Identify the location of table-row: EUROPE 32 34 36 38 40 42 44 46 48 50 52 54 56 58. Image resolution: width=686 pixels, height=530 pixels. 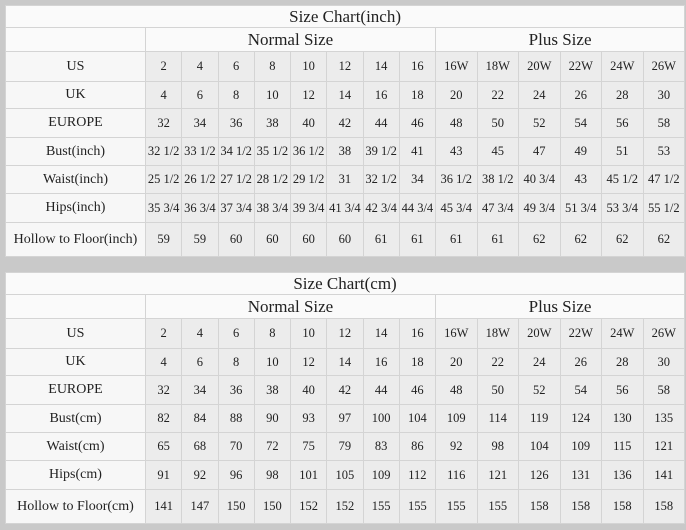
(345, 390).